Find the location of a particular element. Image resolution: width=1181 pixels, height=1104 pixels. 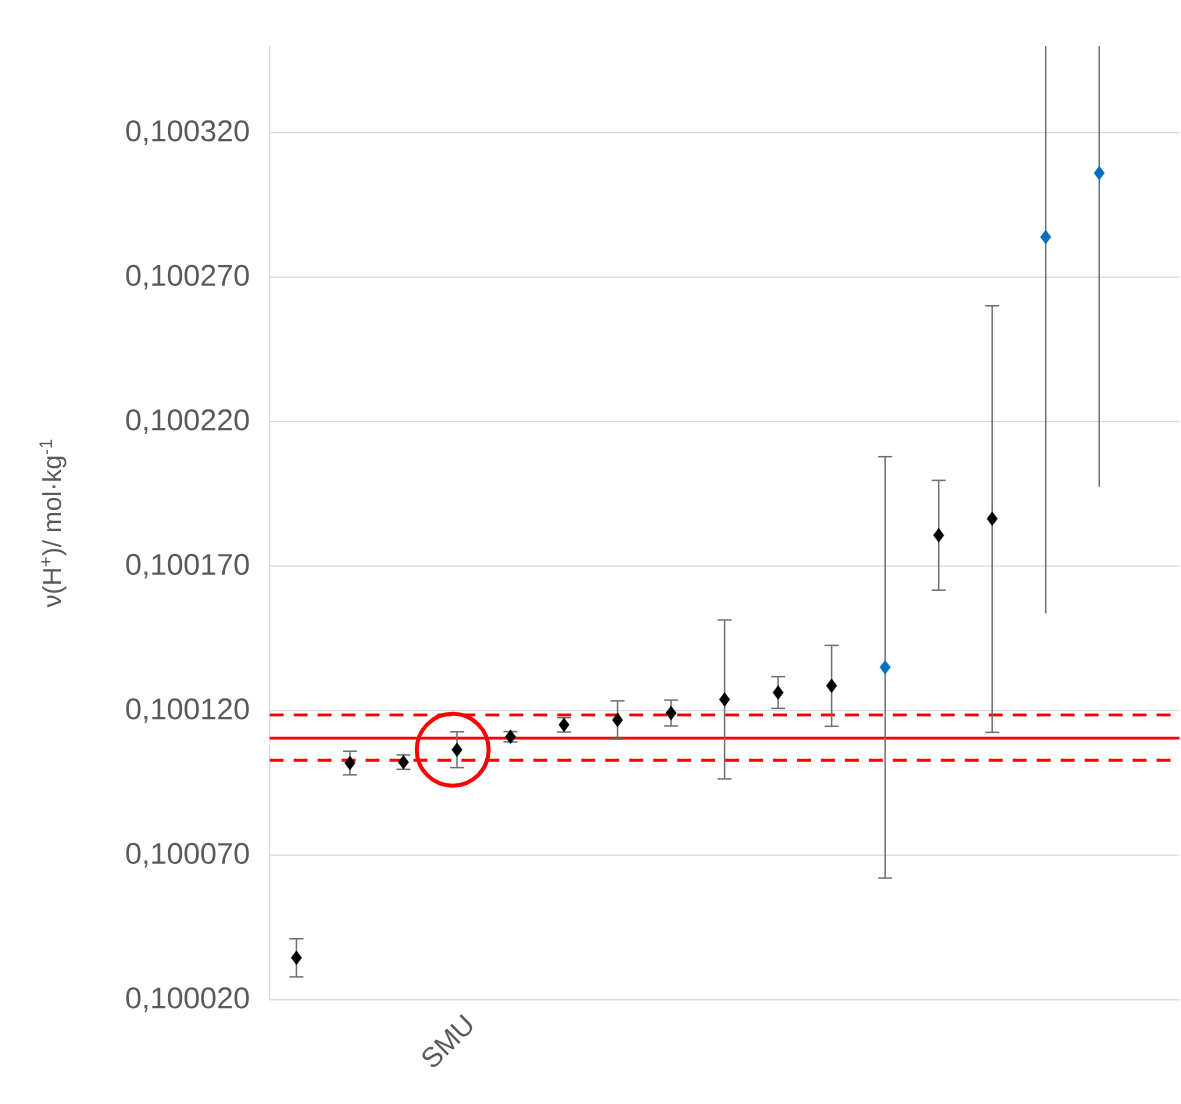

y-tick-label: 0,100220 is located at coordinates (187, 422).